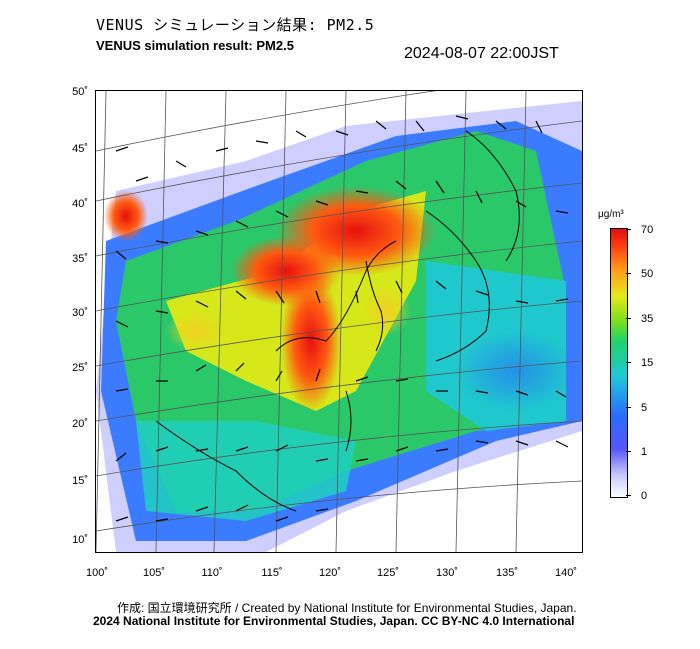 Image resolution: width=700 pixels, height=649 pixels. I want to click on colorbar-label-0: 0, so click(644, 496).